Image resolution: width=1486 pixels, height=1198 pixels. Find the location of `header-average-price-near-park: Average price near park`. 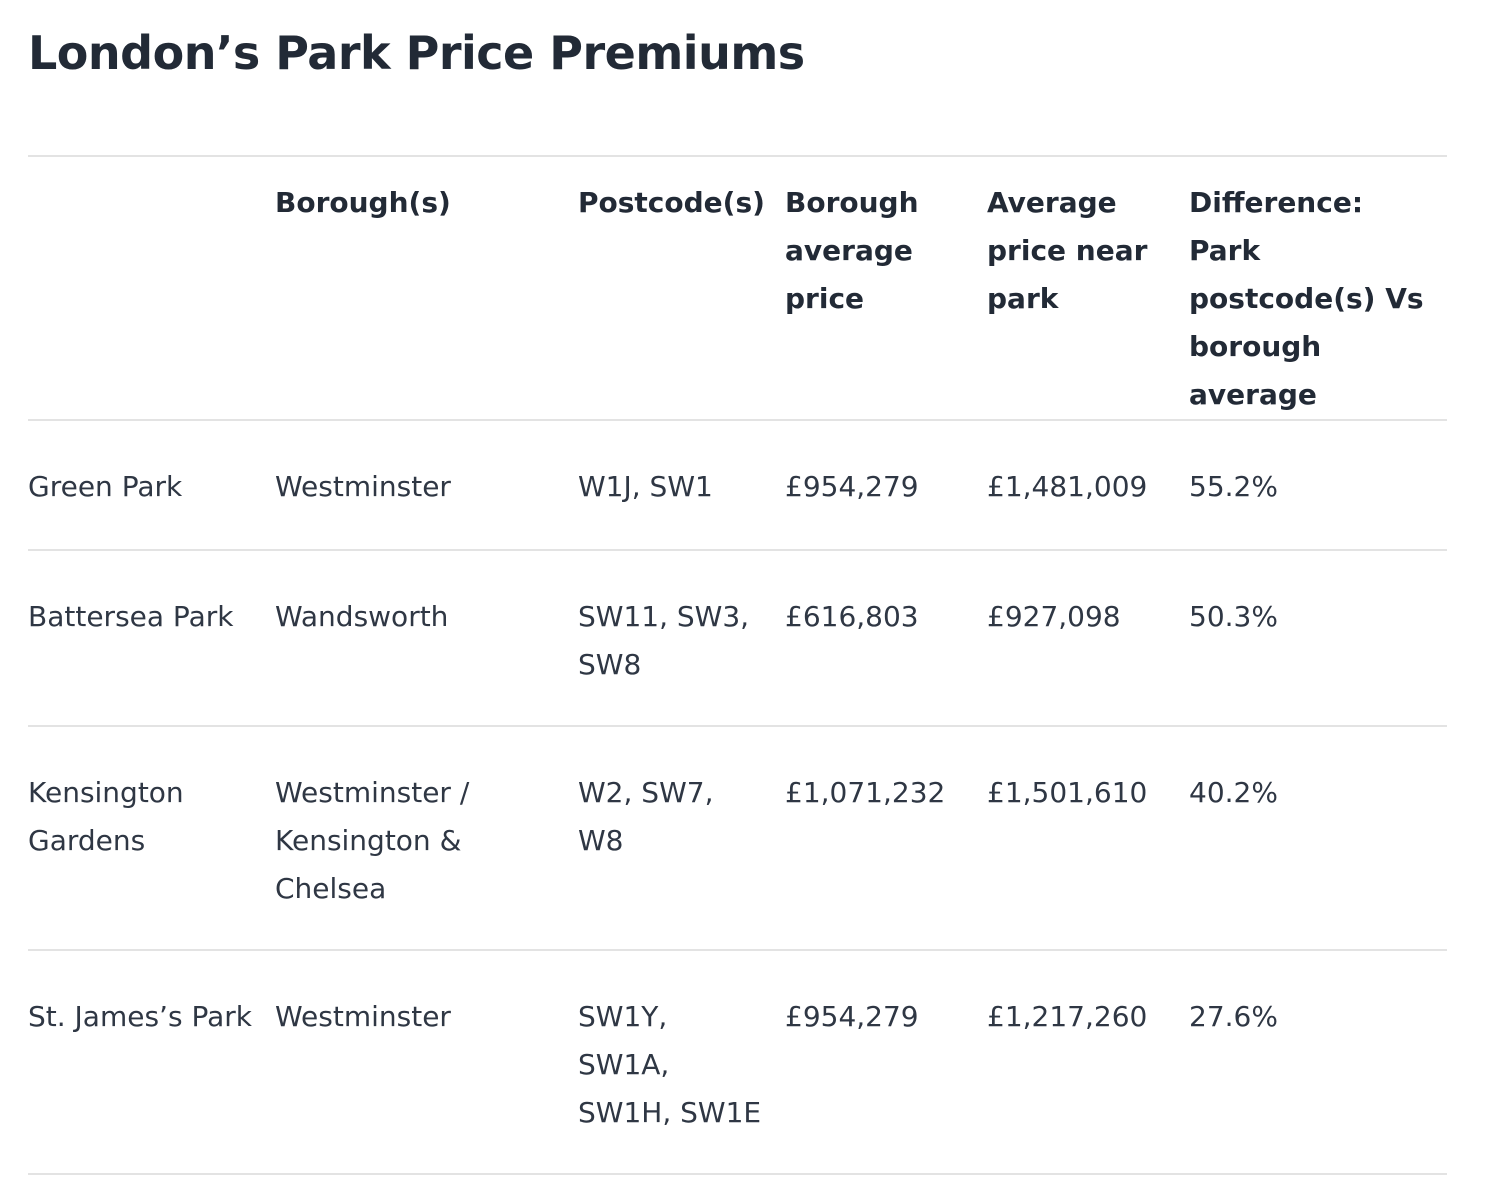

header-average-price-near-park: Average price near park is located at coordinates (1067, 250).